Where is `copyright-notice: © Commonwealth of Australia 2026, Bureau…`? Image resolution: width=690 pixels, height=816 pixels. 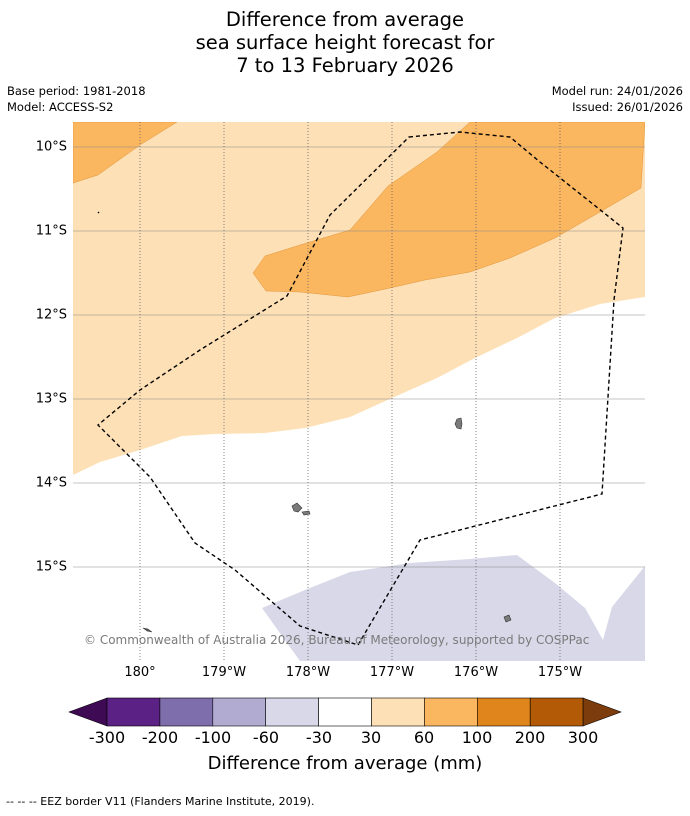 copyright-notice: © Commonwealth of Australia 2026, Bureau… is located at coordinates (337, 640).